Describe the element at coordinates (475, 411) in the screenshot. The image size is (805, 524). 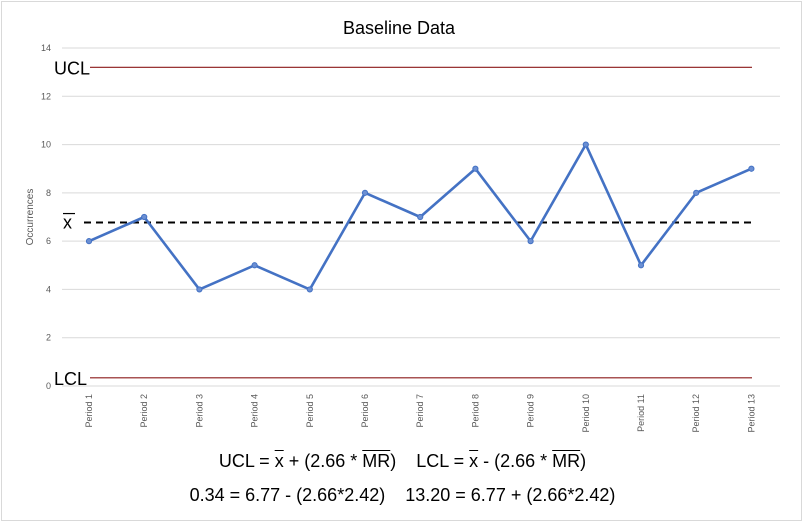
I see `x-tick-label: Period 8` at that location.